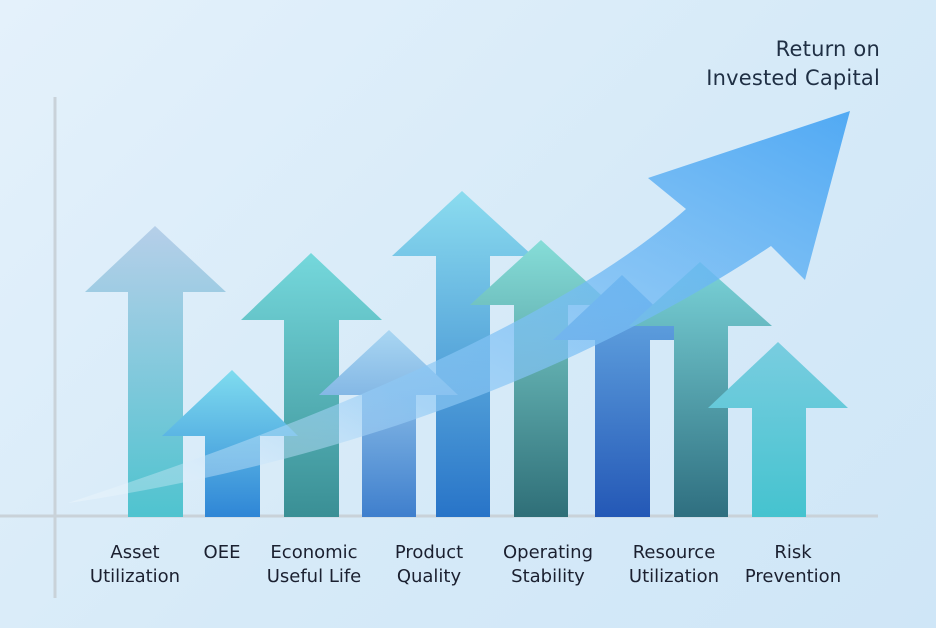 The height and width of the screenshot is (628, 936). What do you see at coordinates (778, 429) in the screenshot?
I see `arrow-risk-prevention` at bounding box center [778, 429].